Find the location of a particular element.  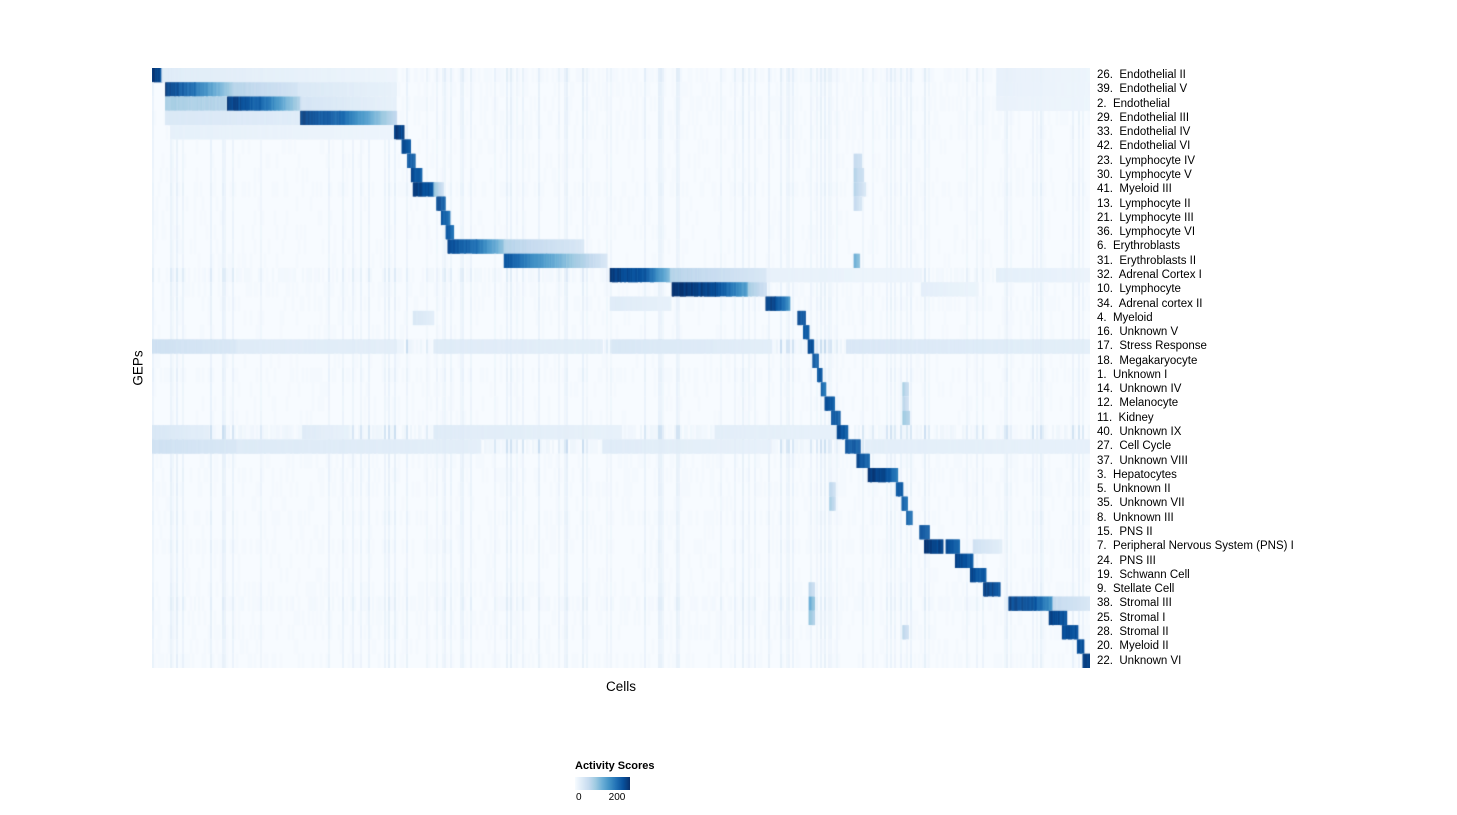

row-label: 29. Endothelial III is located at coordinates (1143, 117).